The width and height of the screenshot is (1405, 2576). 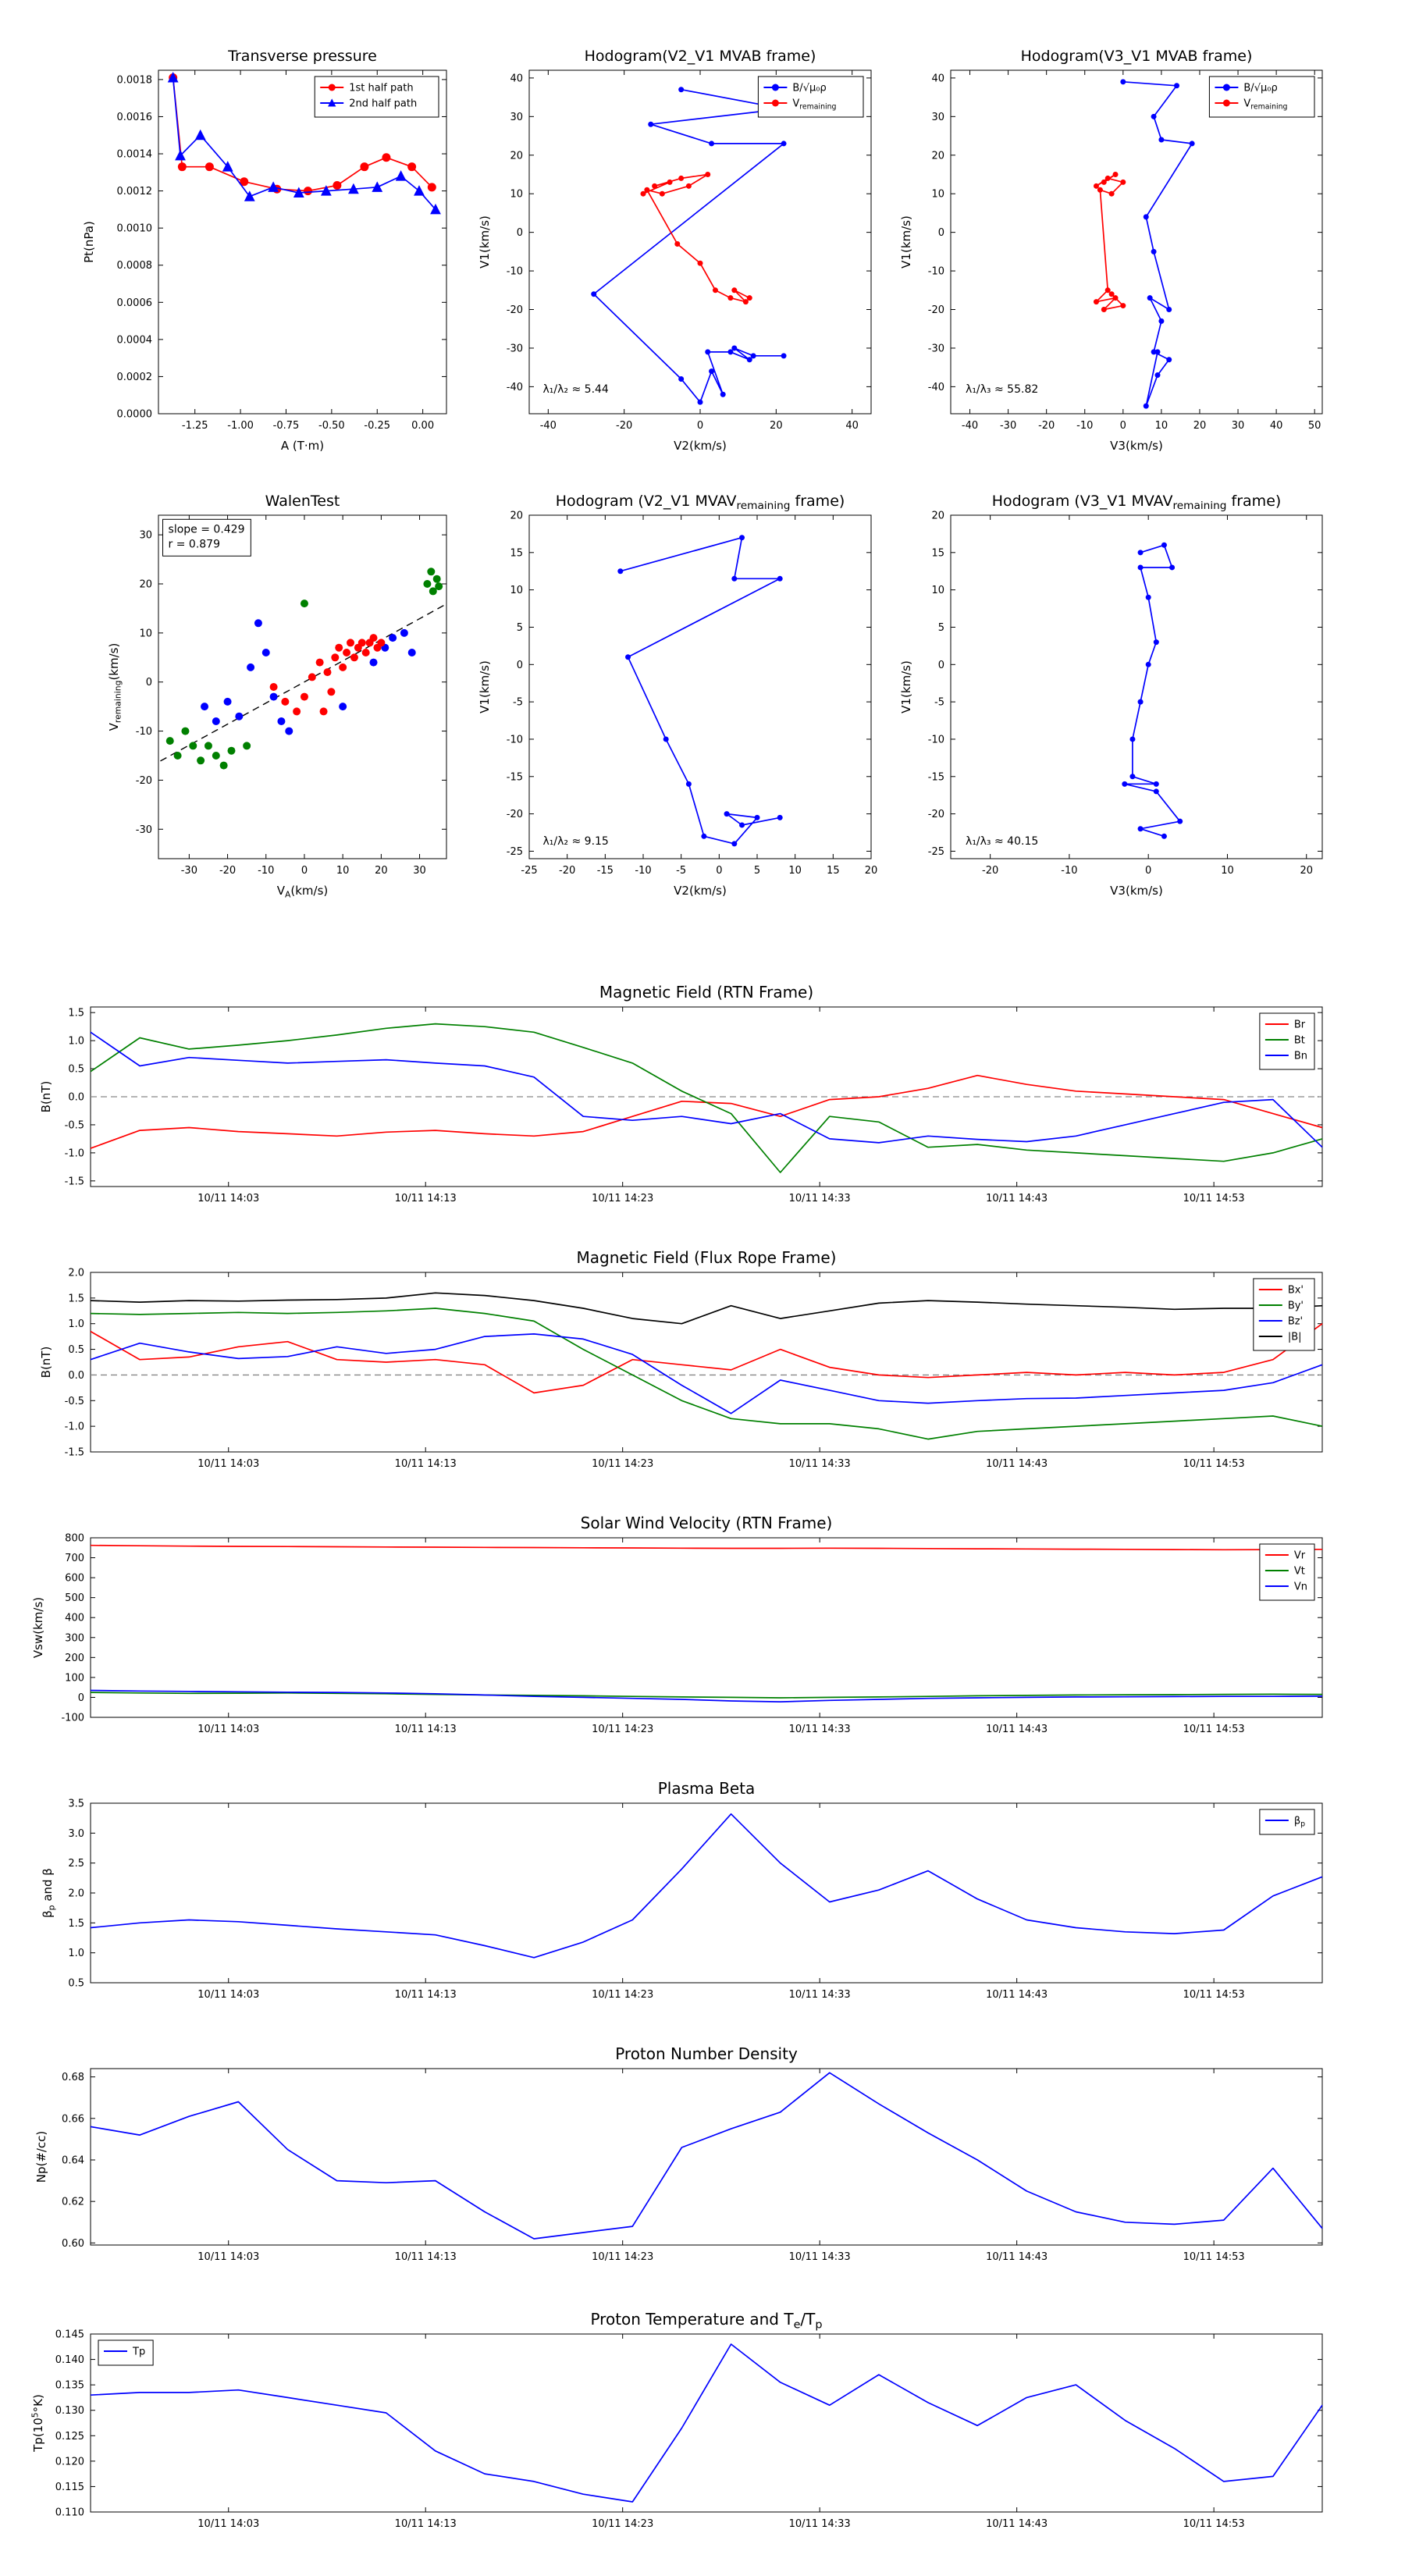 I want to click on x-tick-label: 10, so click(x=343, y=871).